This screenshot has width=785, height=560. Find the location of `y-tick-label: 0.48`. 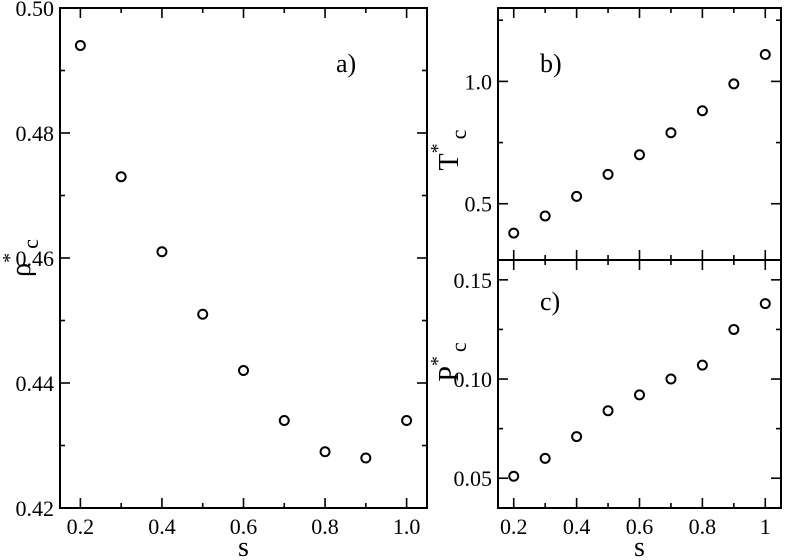

y-tick-label: 0.48 is located at coordinates (35, 133).